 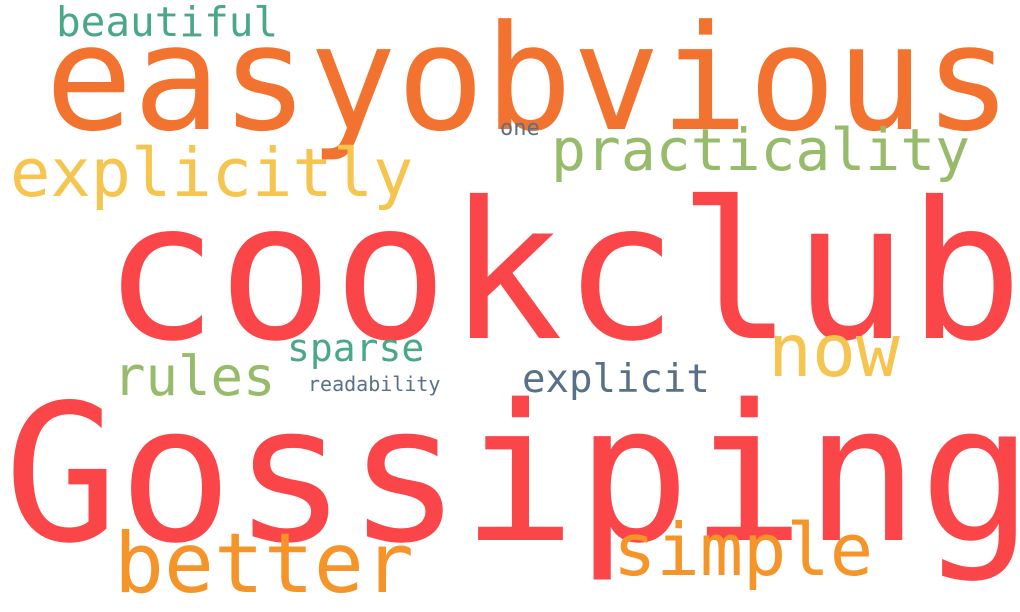 I want to click on word-one: one, so click(x=520, y=128).